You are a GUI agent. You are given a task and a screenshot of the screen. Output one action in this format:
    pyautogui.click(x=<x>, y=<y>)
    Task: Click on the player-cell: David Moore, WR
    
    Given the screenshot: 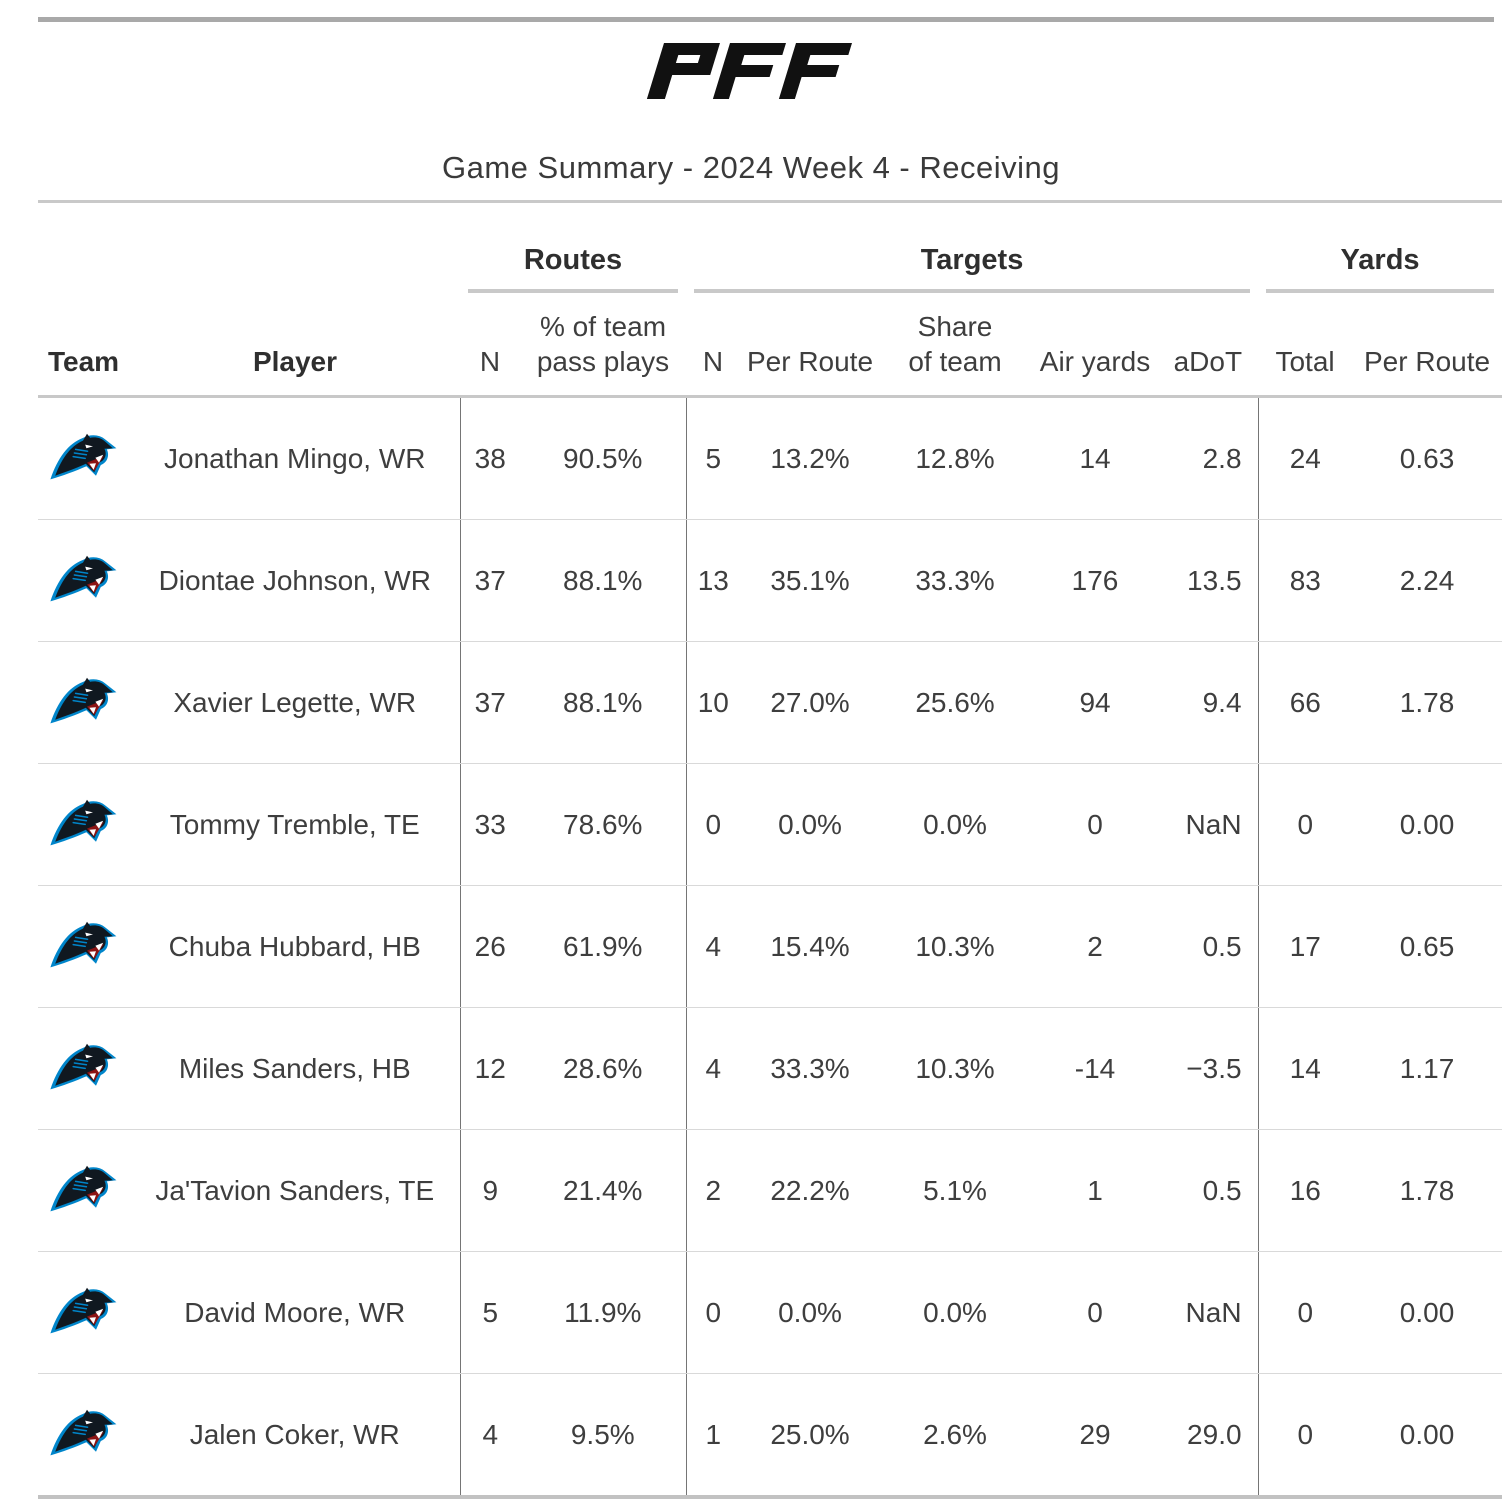 What is the action you would take?
    pyautogui.click(x=295, y=1312)
    